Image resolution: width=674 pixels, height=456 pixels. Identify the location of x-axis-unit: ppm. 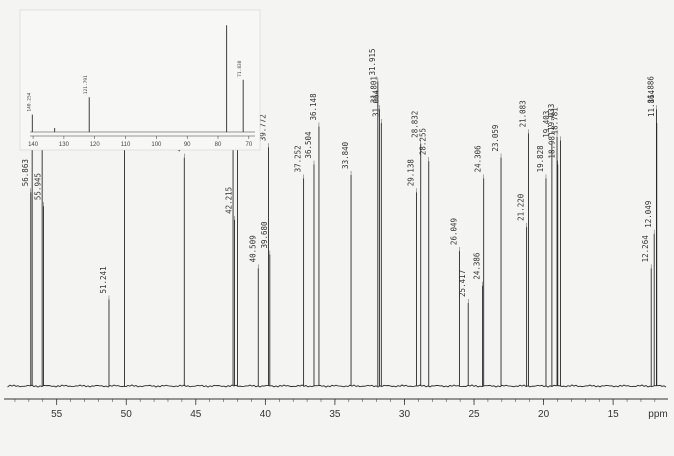
(657, 414).